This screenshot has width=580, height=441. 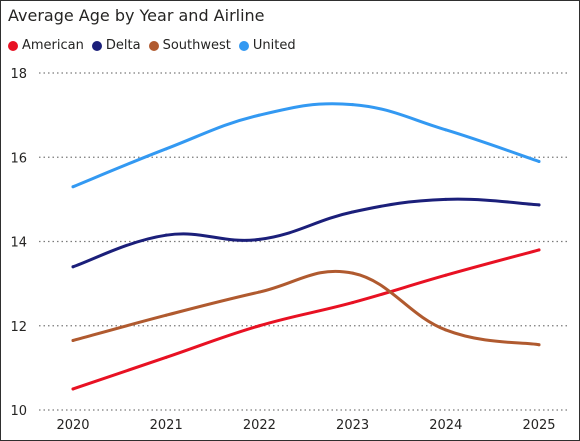 I want to click on series-line-southwest, so click(x=306, y=308).